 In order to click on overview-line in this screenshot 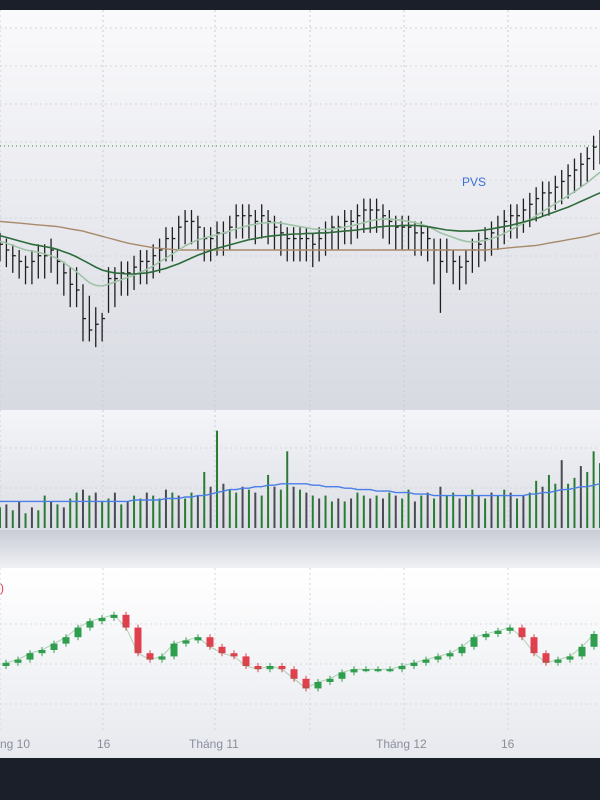, I will do `click(300, 651)`.